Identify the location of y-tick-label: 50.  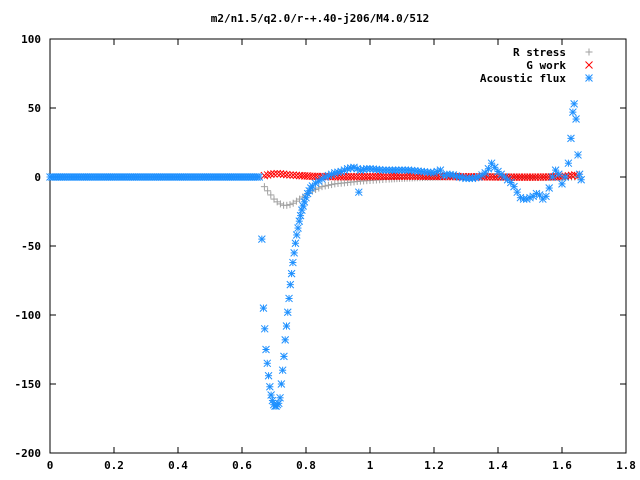
(34, 108).